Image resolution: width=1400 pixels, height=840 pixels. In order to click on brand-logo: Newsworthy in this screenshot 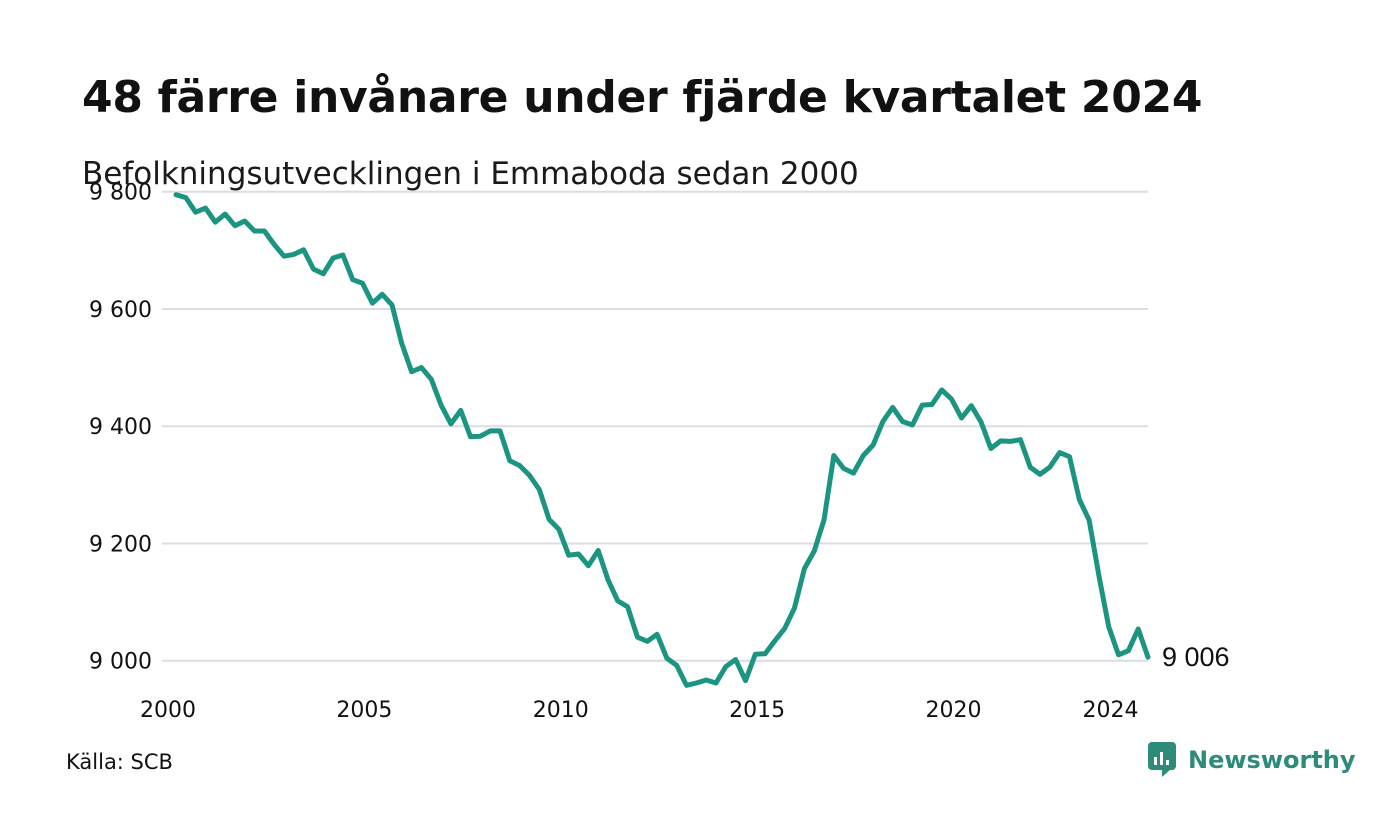, I will do `click(1252, 760)`.